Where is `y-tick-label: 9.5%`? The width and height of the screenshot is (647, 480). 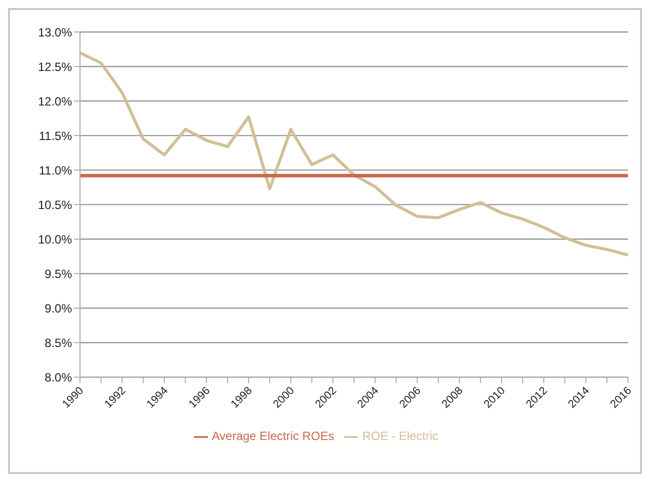 y-tick-label: 9.5% is located at coordinates (58, 273).